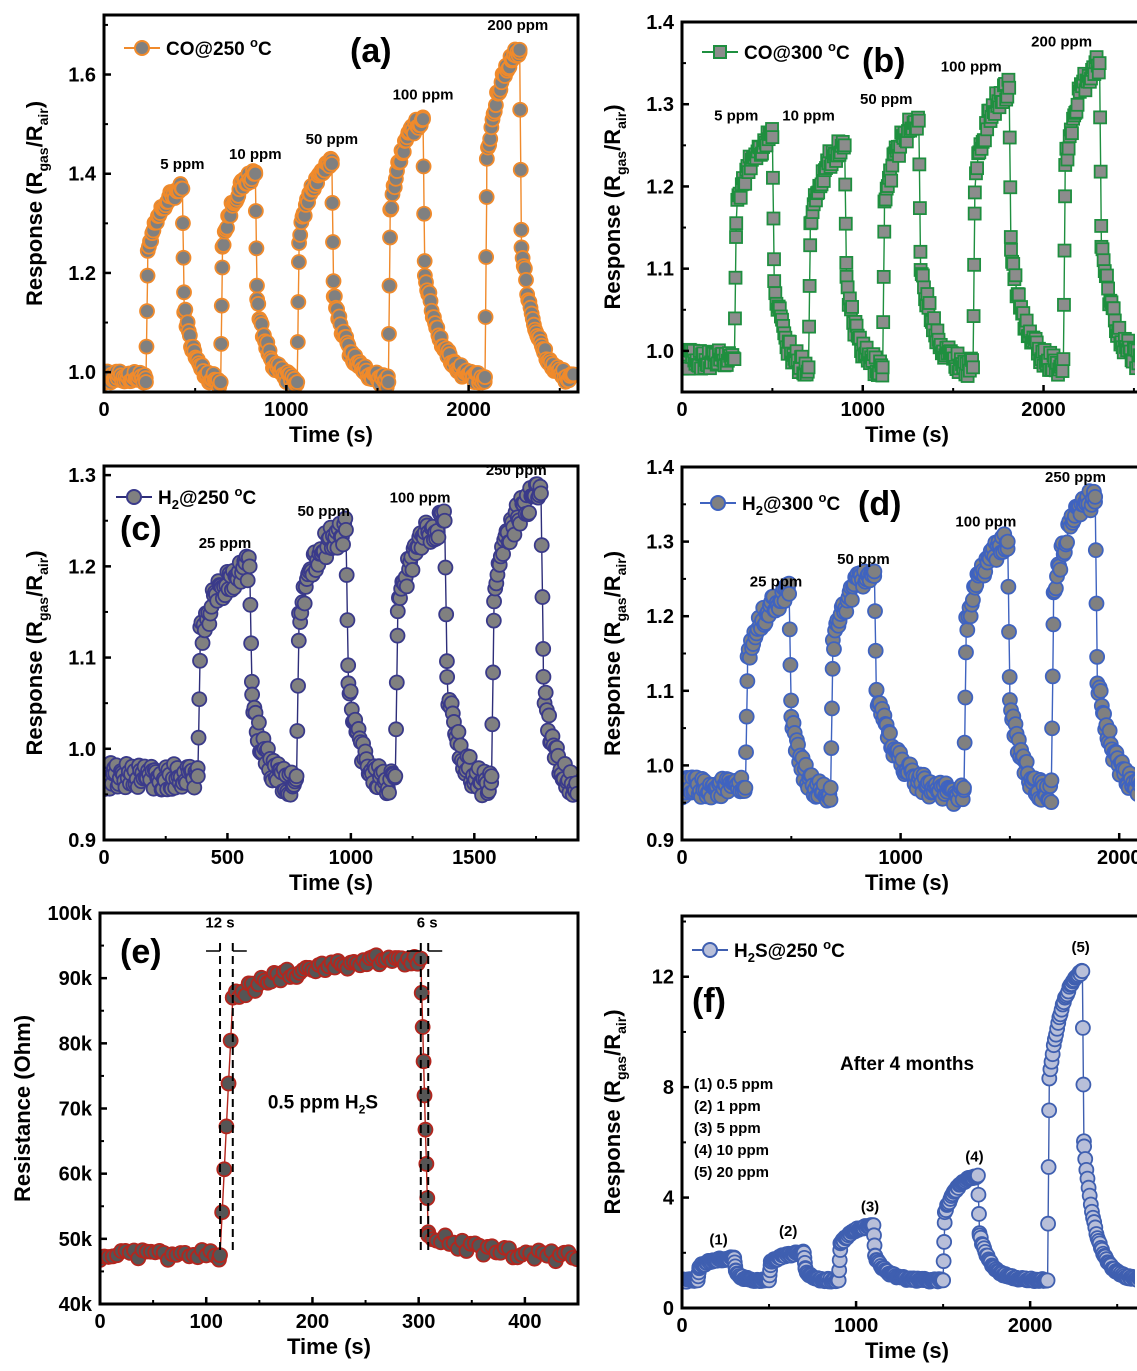  I want to click on legend-label: CO@300 oC, so click(797, 51).